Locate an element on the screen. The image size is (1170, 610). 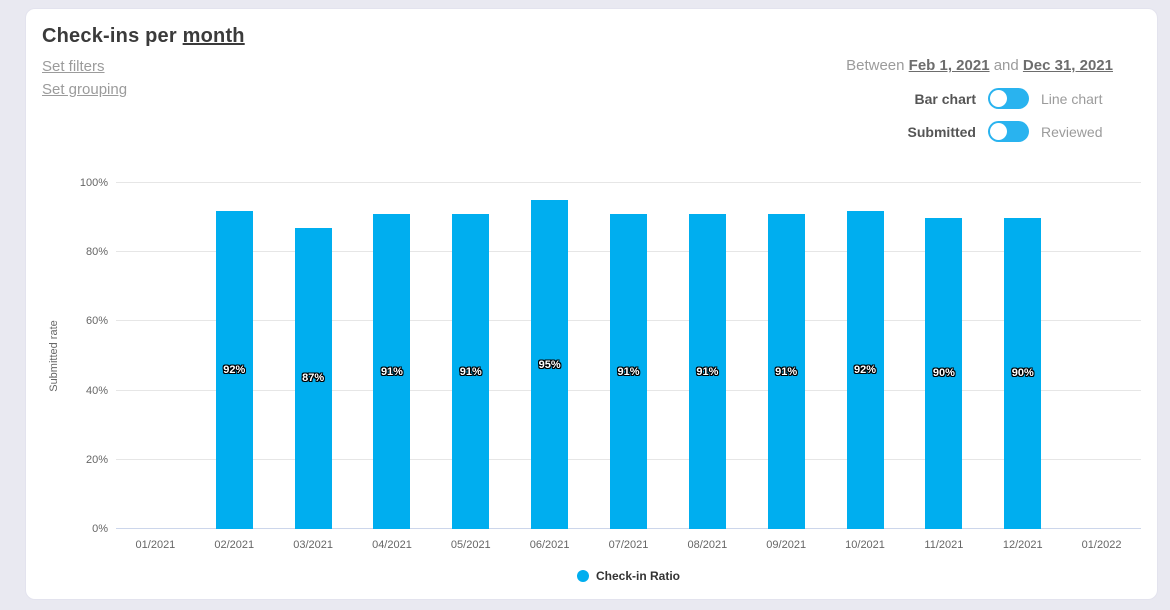
start-date-link: Feb 1, 2021 is located at coordinates (949, 65).